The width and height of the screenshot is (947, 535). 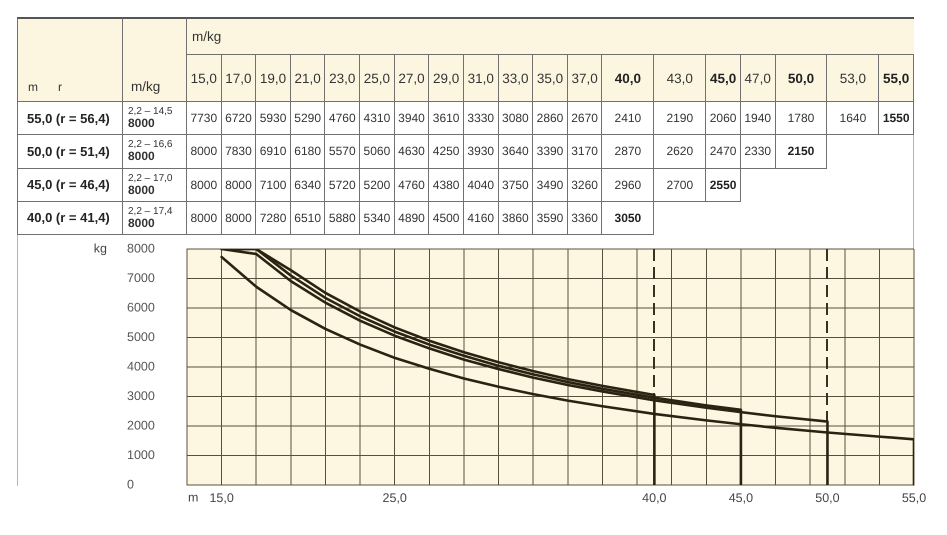 What do you see at coordinates (273, 151) in the screenshot?
I see `data-label: 6910` at bounding box center [273, 151].